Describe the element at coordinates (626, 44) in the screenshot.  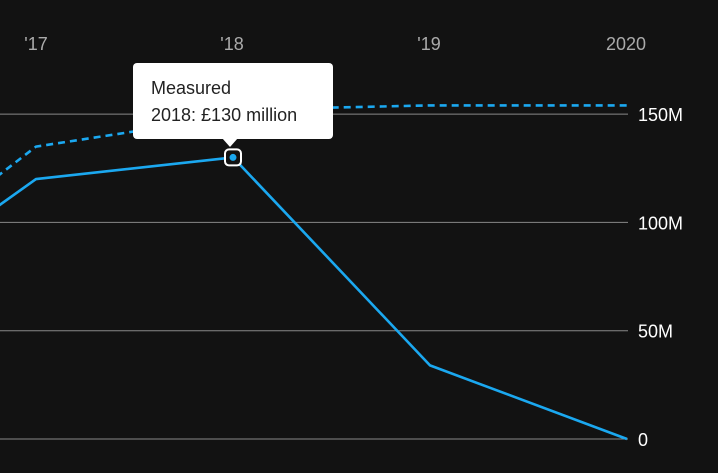
I see `x-tick-label: 2020` at that location.